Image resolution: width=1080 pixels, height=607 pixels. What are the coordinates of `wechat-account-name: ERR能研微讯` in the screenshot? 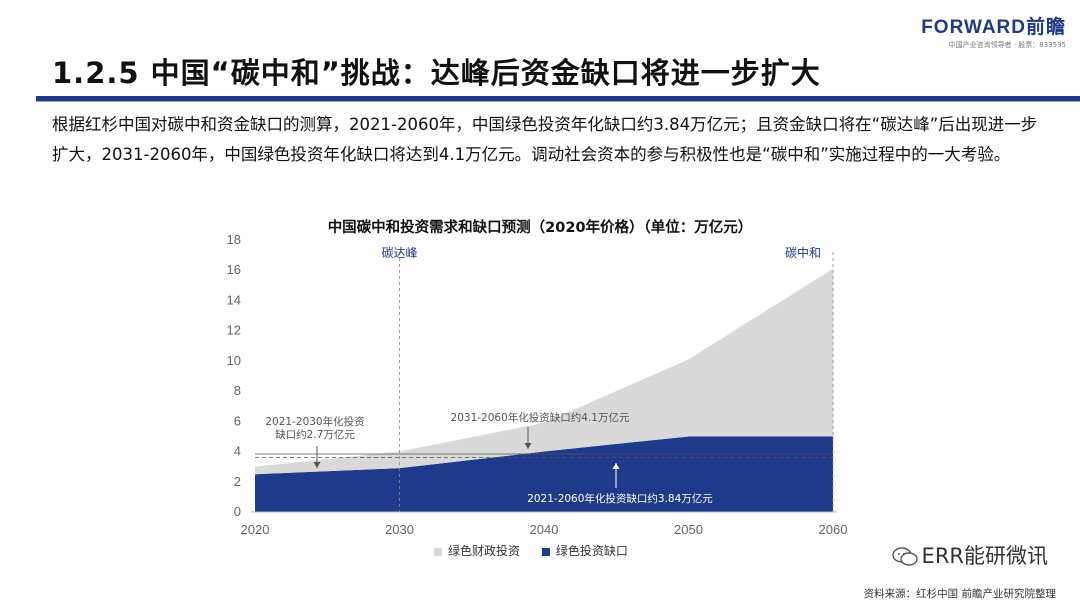 It's located at (984, 556).